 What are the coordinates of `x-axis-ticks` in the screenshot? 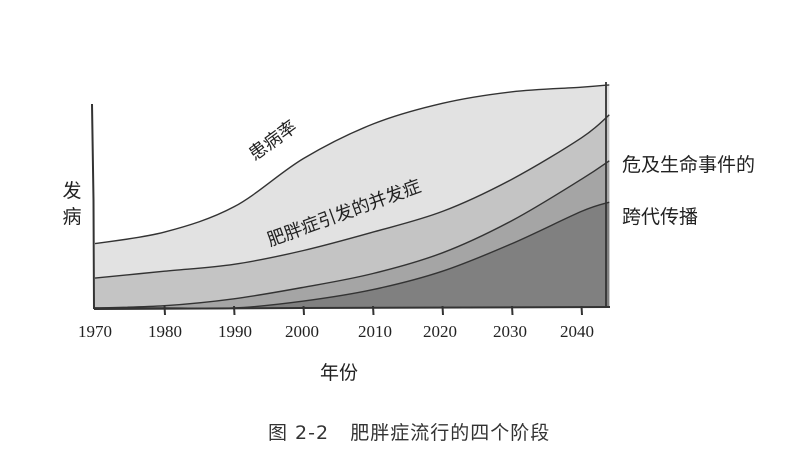 It's located at (373, 310).